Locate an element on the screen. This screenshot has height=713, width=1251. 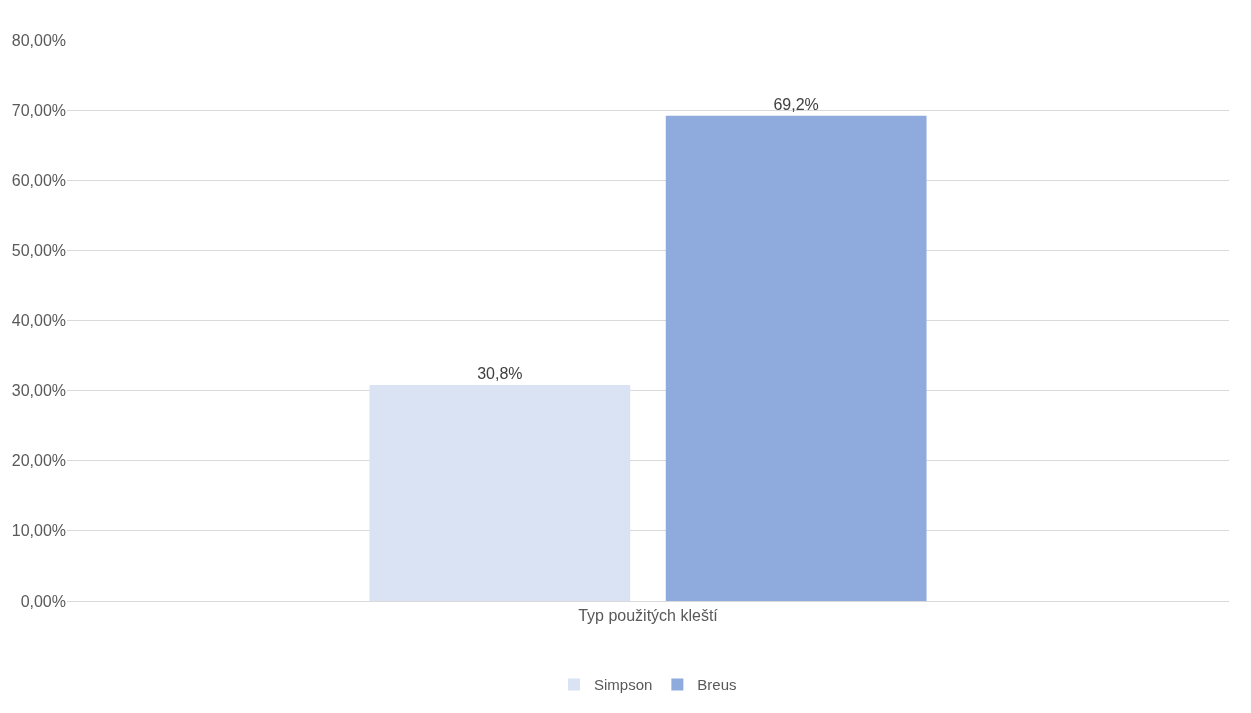
y-tick-label: 20,00% is located at coordinates (38, 461).